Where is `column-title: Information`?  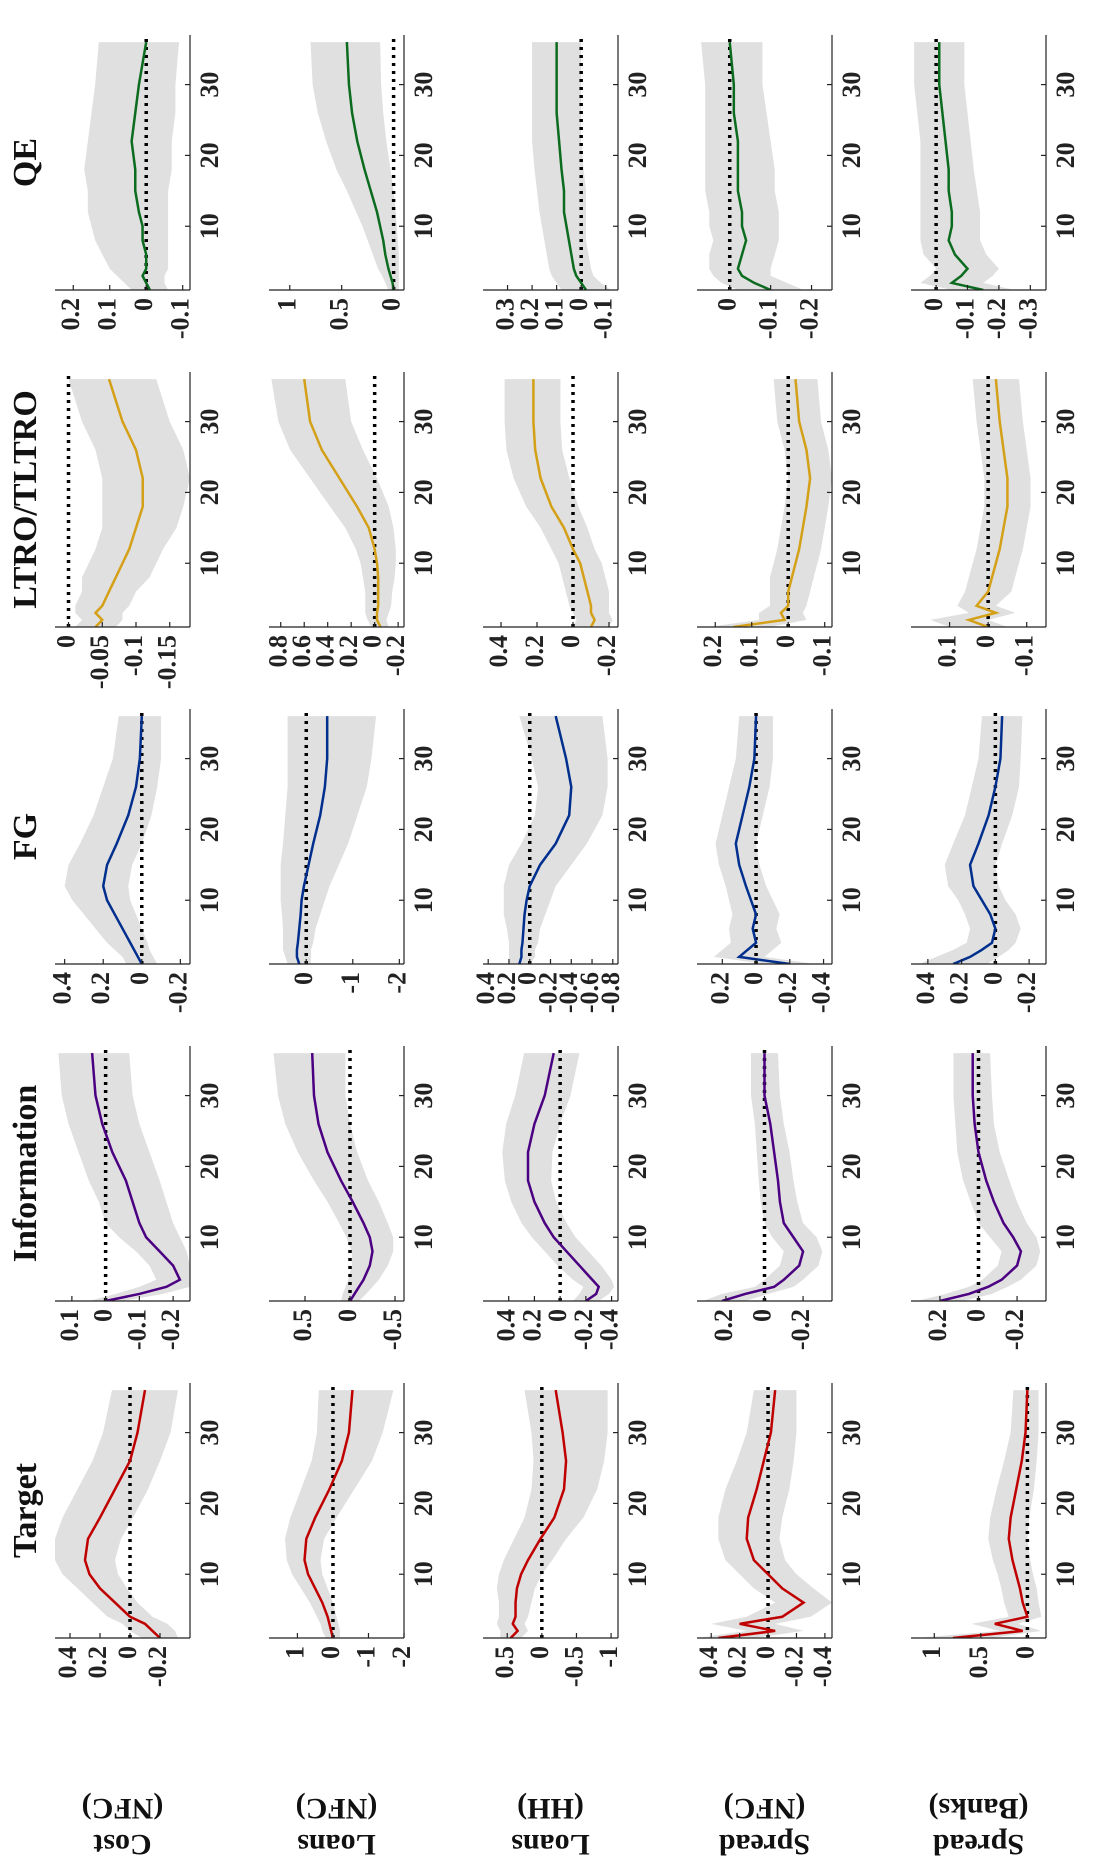 column-title: Information is located at coordinates (25, 1174).